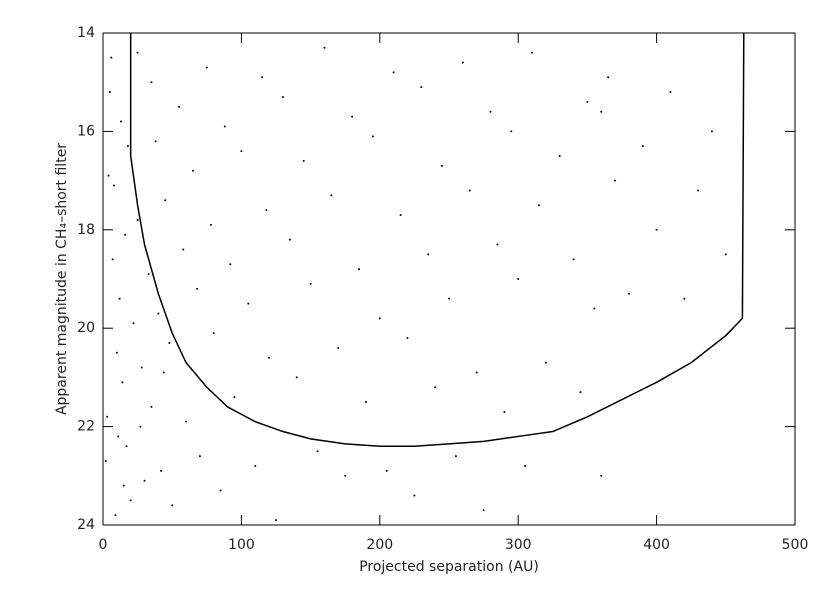 The image size is (830, 597). Describe the element at coordinates (103, 545) in the screenshot. I see `x-tick-label: 0` at that location.